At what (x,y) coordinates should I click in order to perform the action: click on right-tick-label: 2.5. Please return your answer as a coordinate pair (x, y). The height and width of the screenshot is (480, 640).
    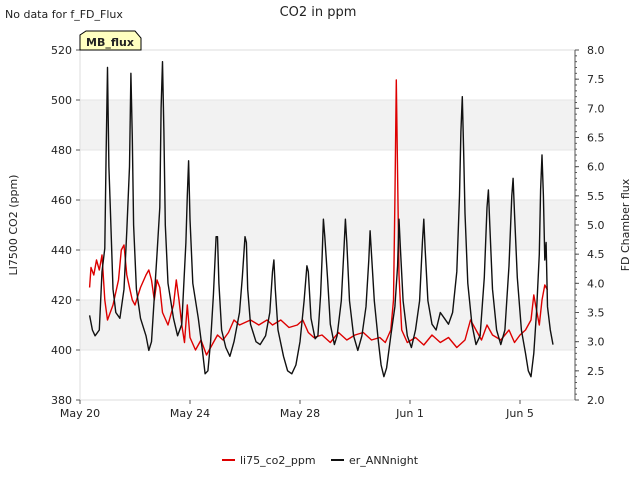
    Looking at the image, I should click on (596, 371).